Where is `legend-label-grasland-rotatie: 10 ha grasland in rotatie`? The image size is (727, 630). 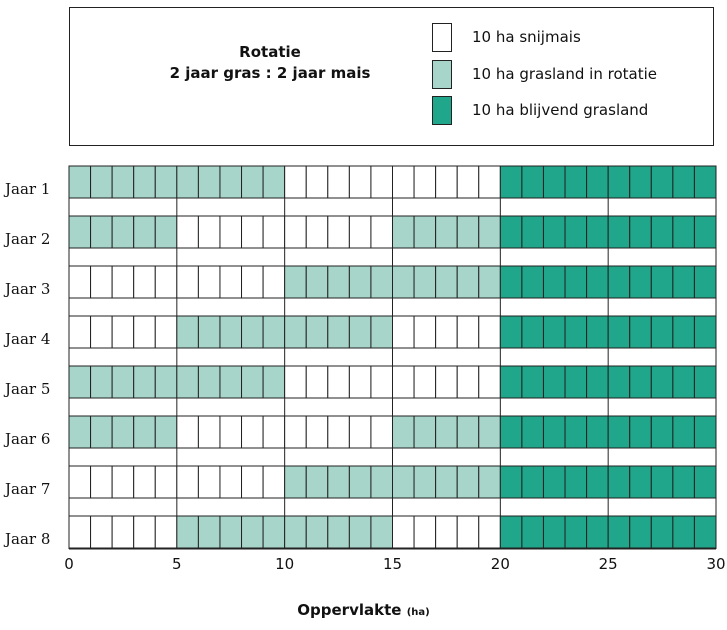 legend-label-grasland-rotatie: 10 ha grasland in rotatie is located at coordinates (564, 74).